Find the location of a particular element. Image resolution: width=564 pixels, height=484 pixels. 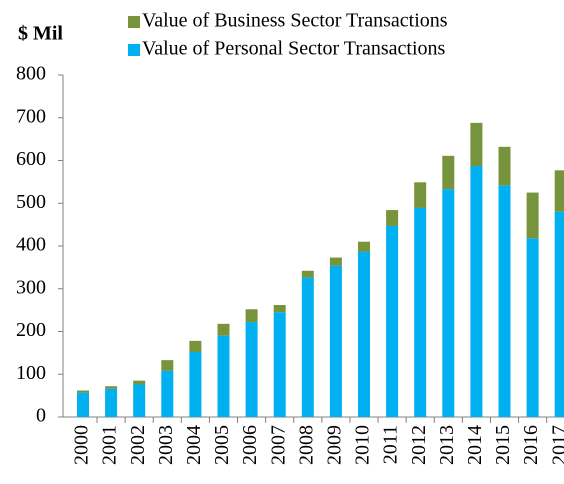

x-tick-label: 2002 is located at coordinates (138, 445).